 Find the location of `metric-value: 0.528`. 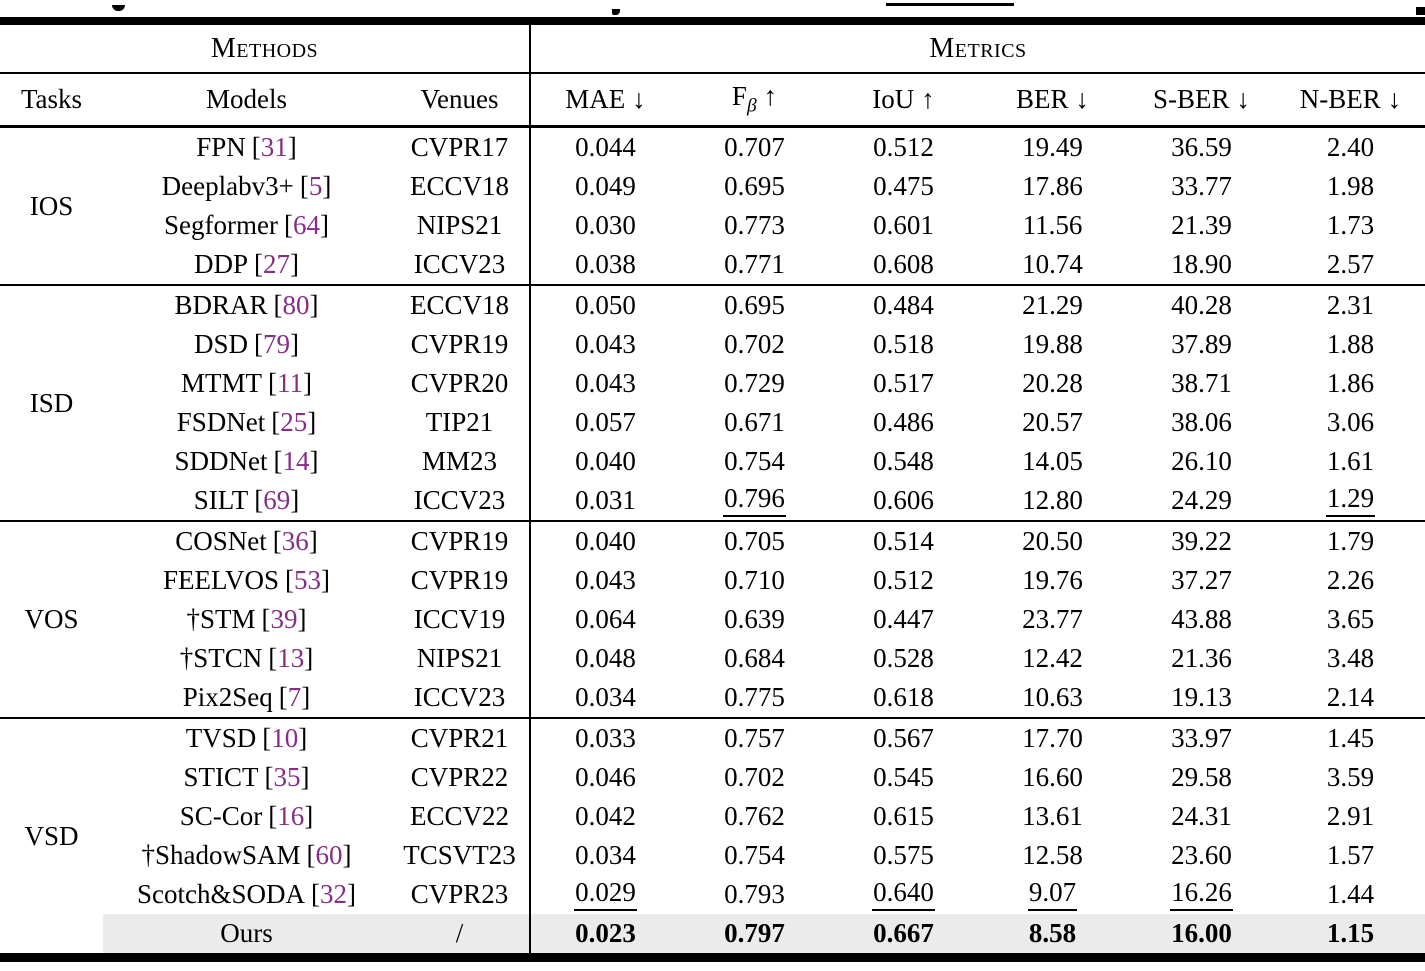

metric-value: 0.528 is located at coordinates (903, 658).